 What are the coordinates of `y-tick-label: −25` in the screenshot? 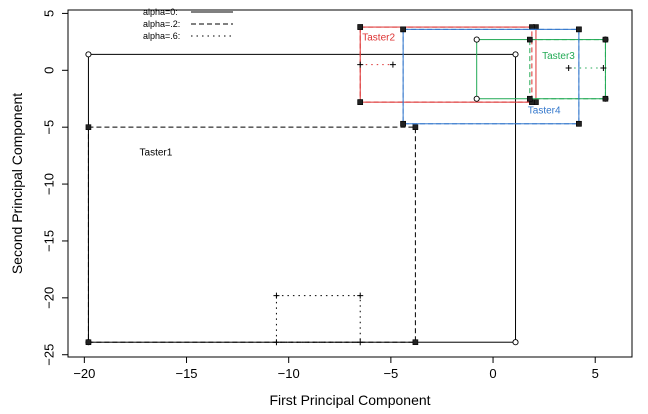 It's located at (48, 355).